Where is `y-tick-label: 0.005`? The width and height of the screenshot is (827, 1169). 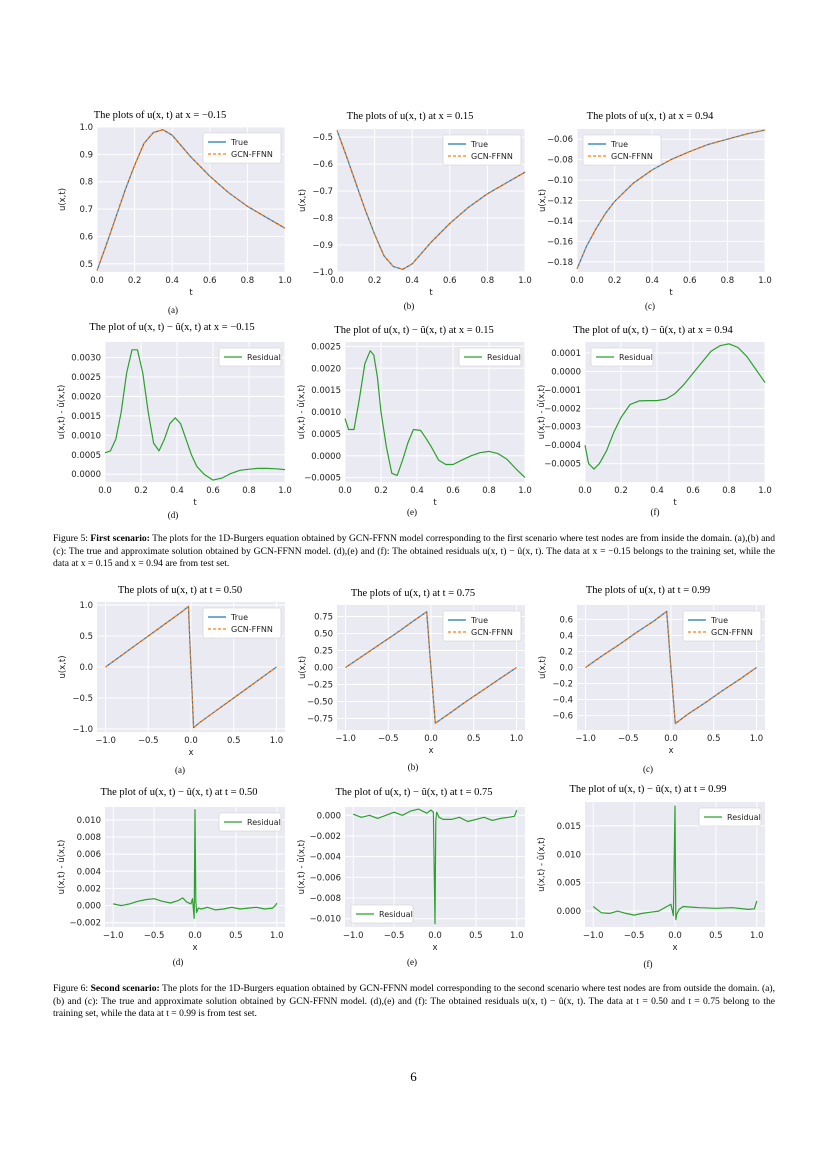
y-tick-label: 0.005 is located at coordinates (569, 884).